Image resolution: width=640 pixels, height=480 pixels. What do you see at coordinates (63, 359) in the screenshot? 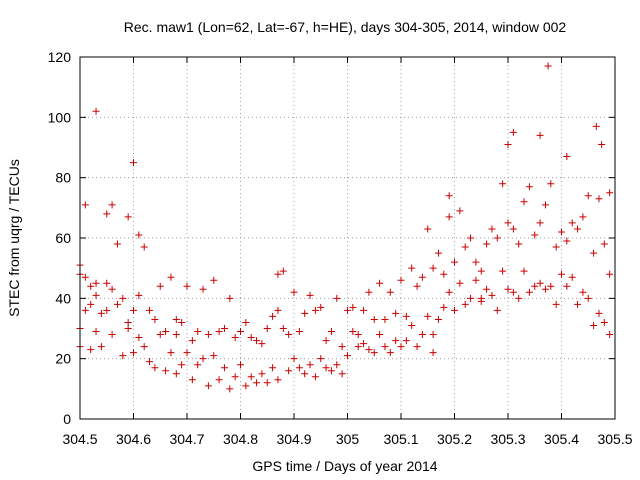
I see `y-tick-label: 20` at bounding box center [63, 359].